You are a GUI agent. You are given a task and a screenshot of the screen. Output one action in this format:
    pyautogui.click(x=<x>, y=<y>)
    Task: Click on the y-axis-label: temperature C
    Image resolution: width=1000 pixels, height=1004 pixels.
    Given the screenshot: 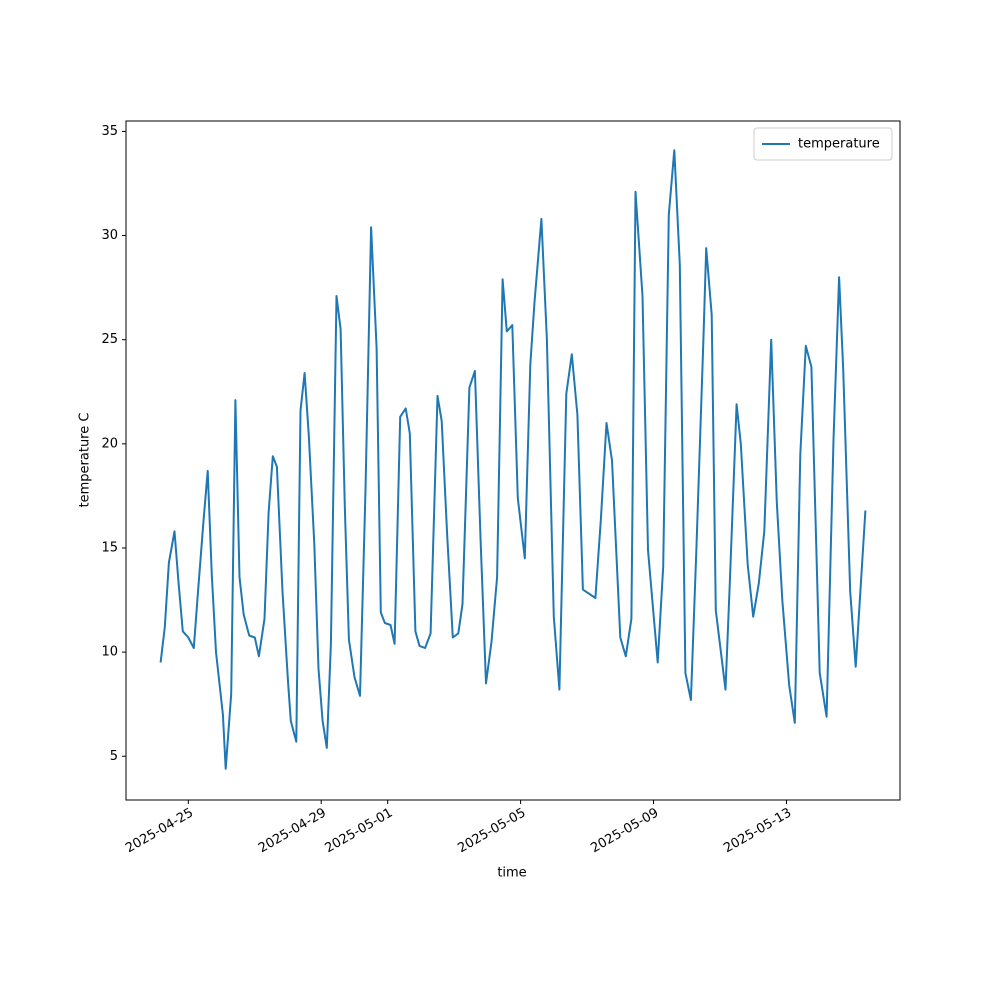 What is the action you would take?
    pyautogui.click(x=85, y=460)
    